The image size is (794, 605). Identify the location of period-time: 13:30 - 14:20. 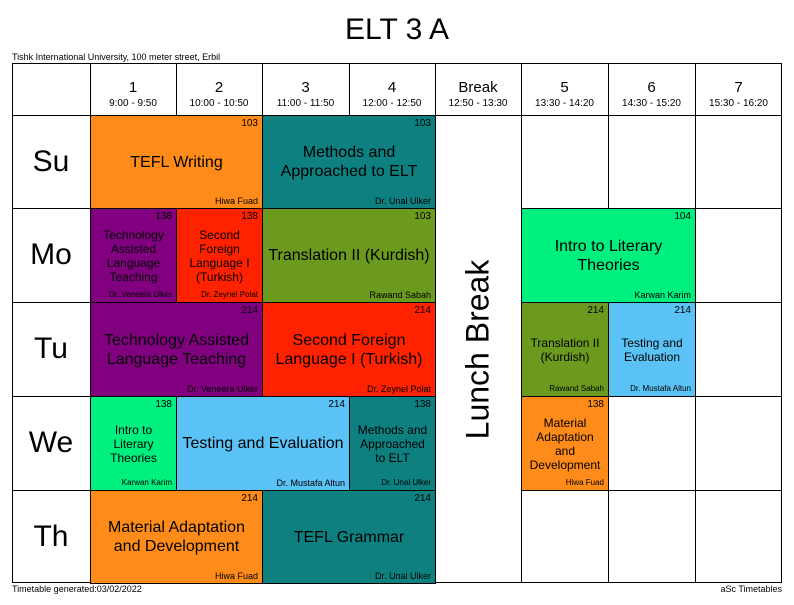
(564, 103).